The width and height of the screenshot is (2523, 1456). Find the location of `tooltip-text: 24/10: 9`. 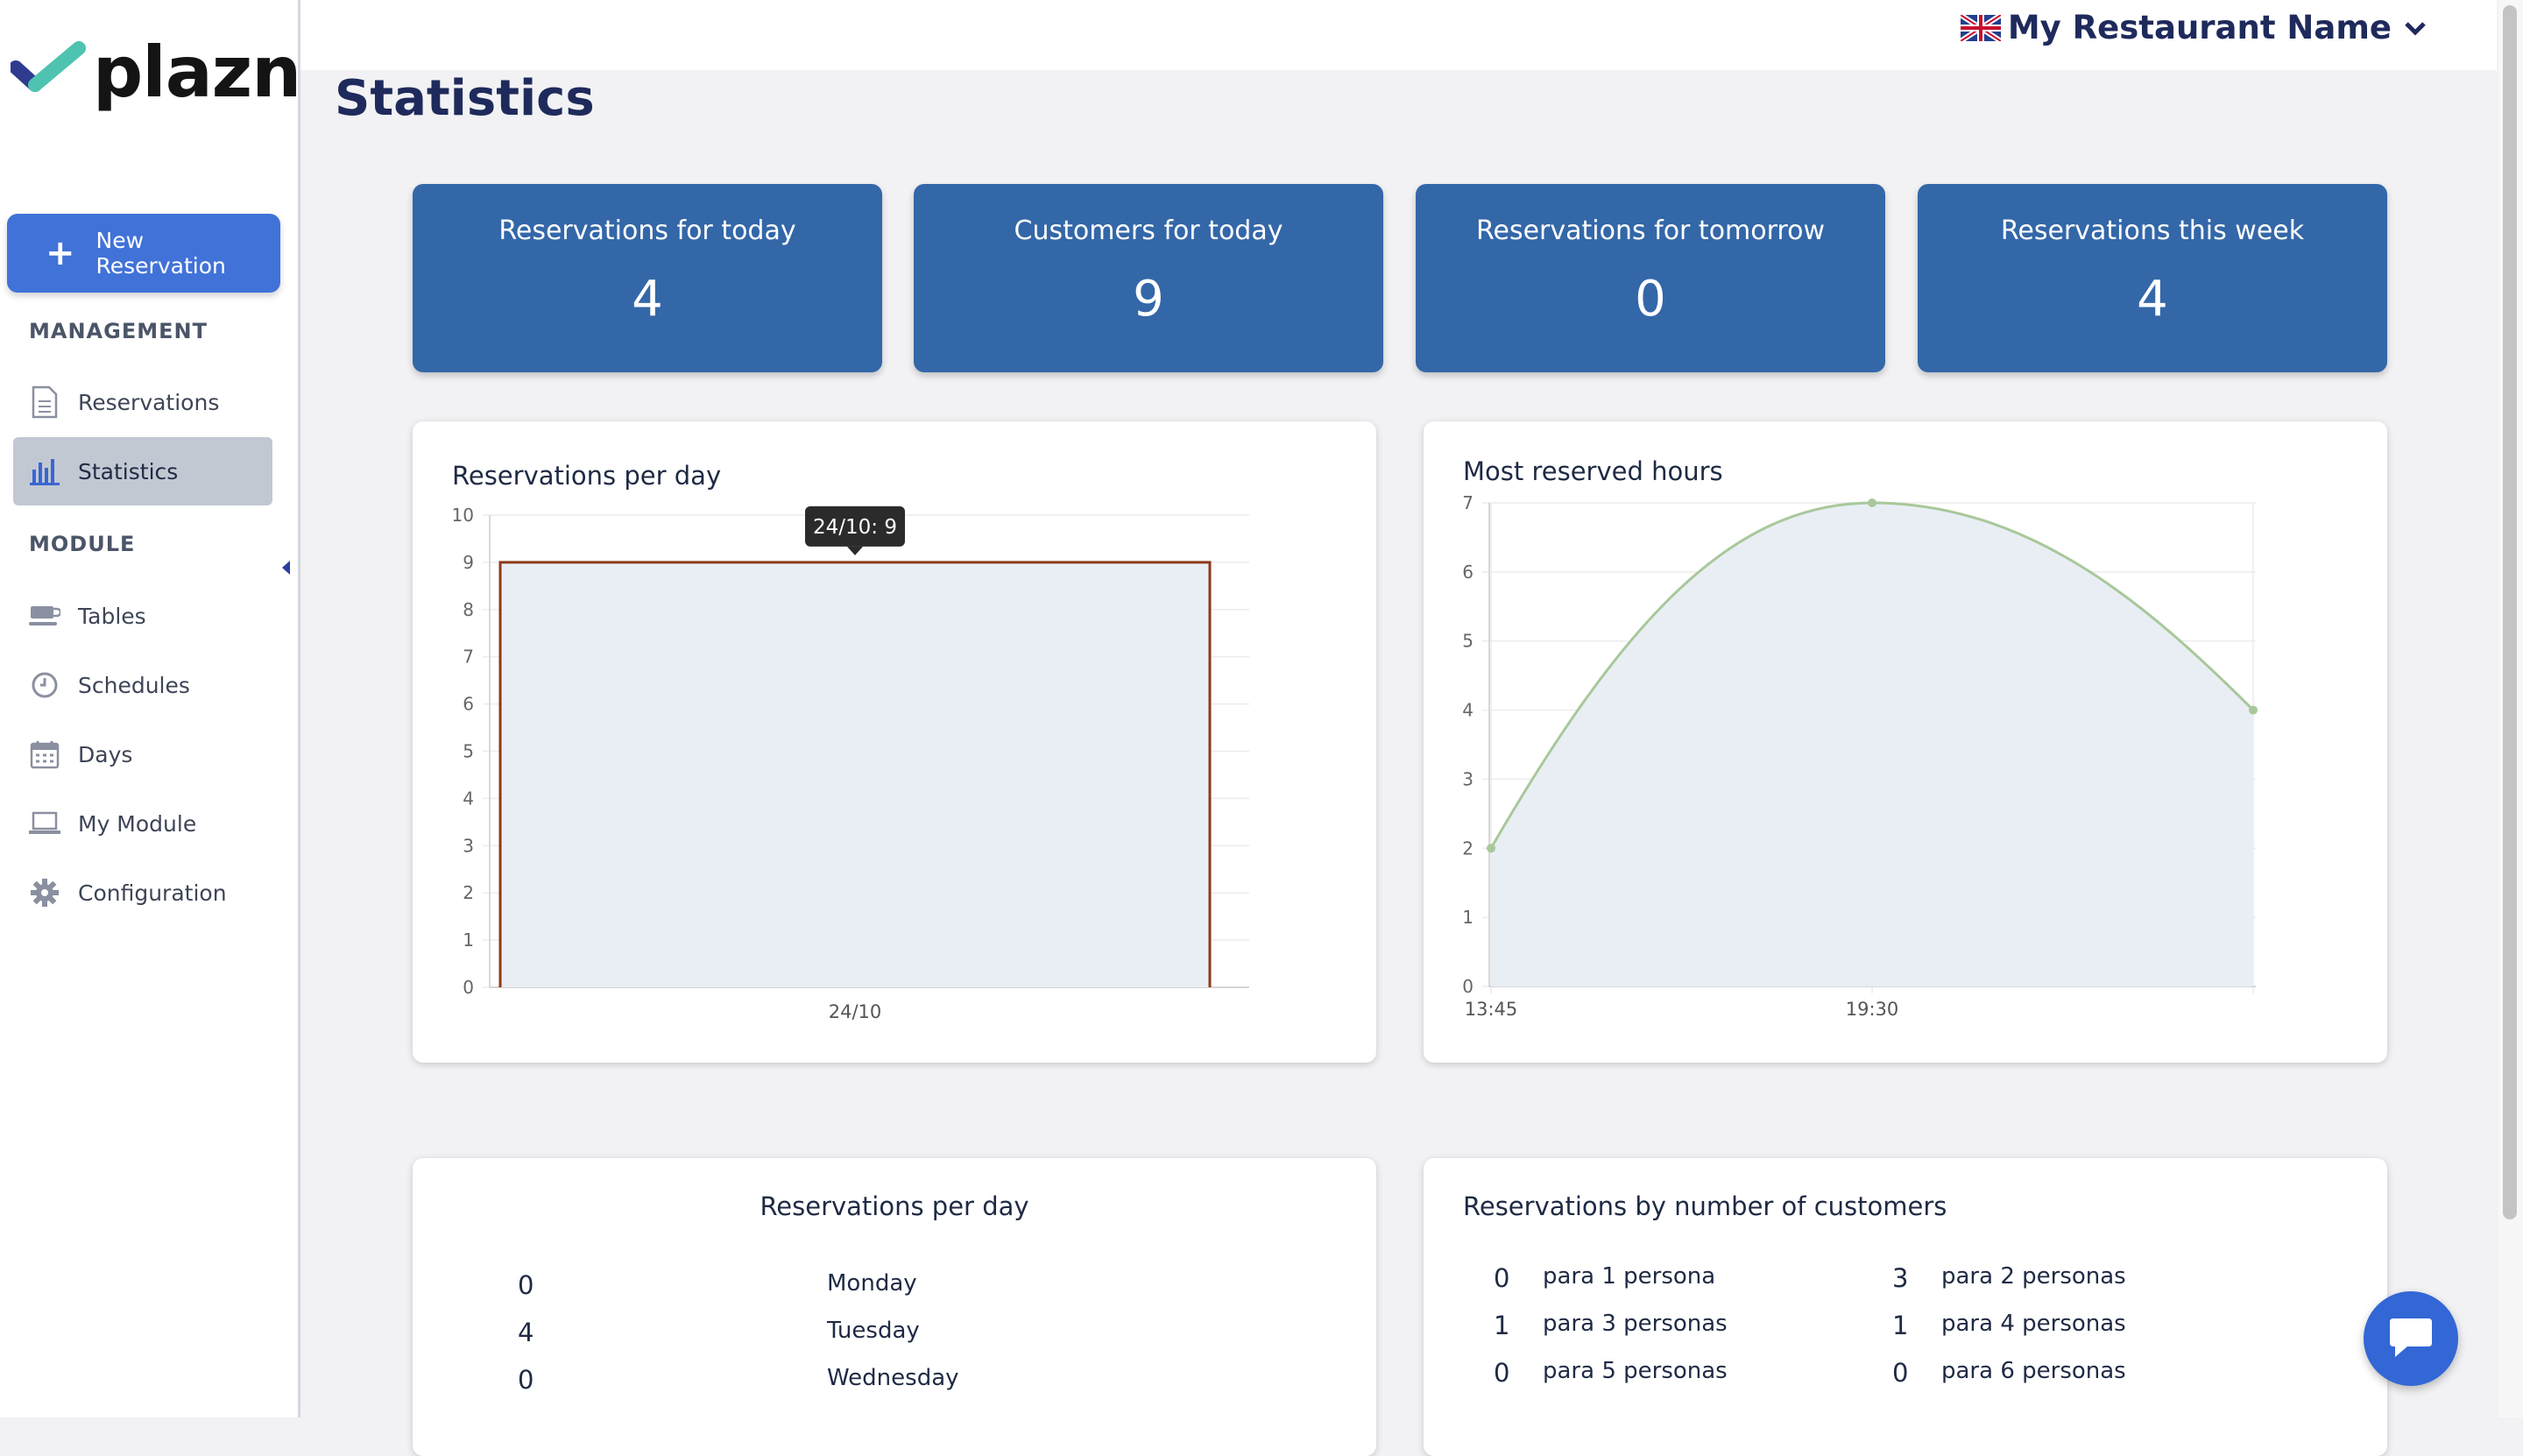

tooltip-text: 24/10: 9 is located at coordinates (855, 527).